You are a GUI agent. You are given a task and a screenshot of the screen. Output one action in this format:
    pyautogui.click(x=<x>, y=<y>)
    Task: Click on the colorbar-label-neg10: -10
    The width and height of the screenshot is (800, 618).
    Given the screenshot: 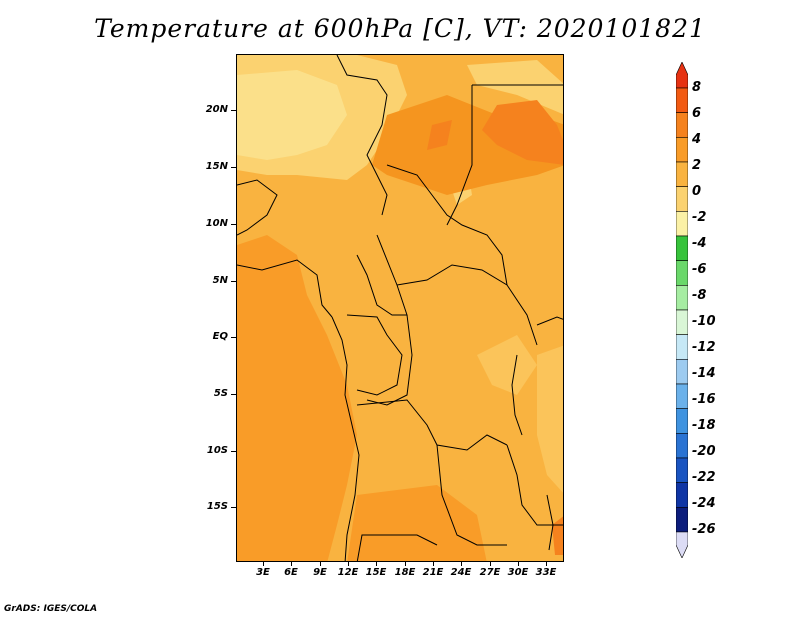 What is the action you would take?
    pyautogui.click(x=704, y=321)
    